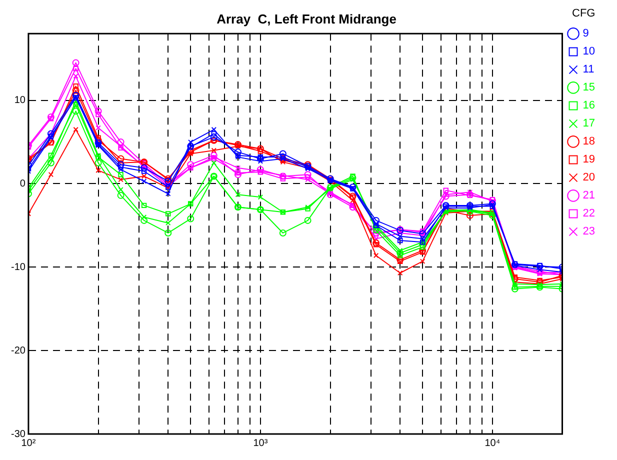  What do you see at coordinates (18, 350) in the screenshot?
I see `y-tick-label: -20` at bounding box center [18, 350].